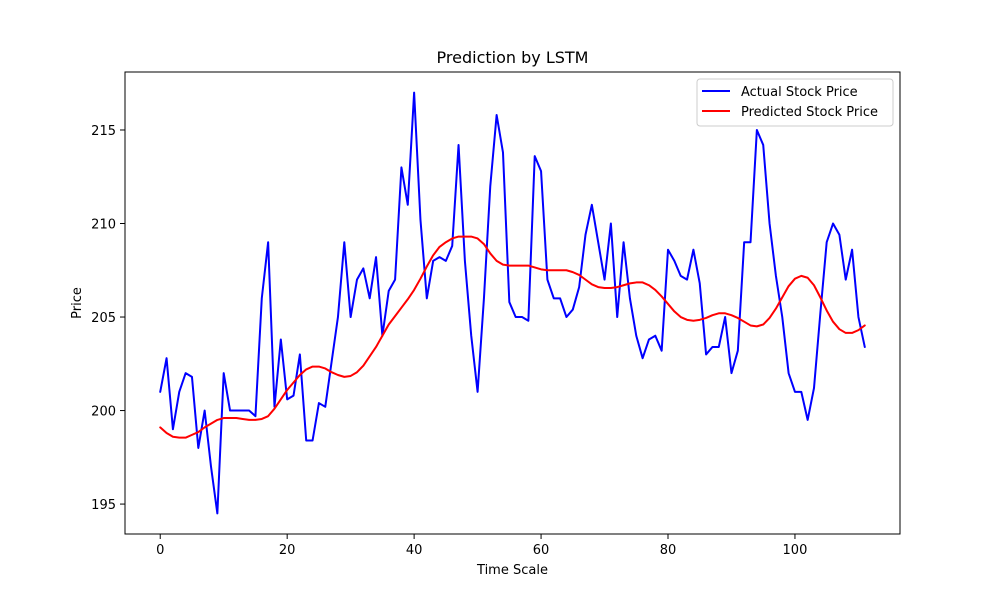 The width and height of the screenshot is (1000, 600). I want to click on y-axis-title: Price, so click(77, 303).